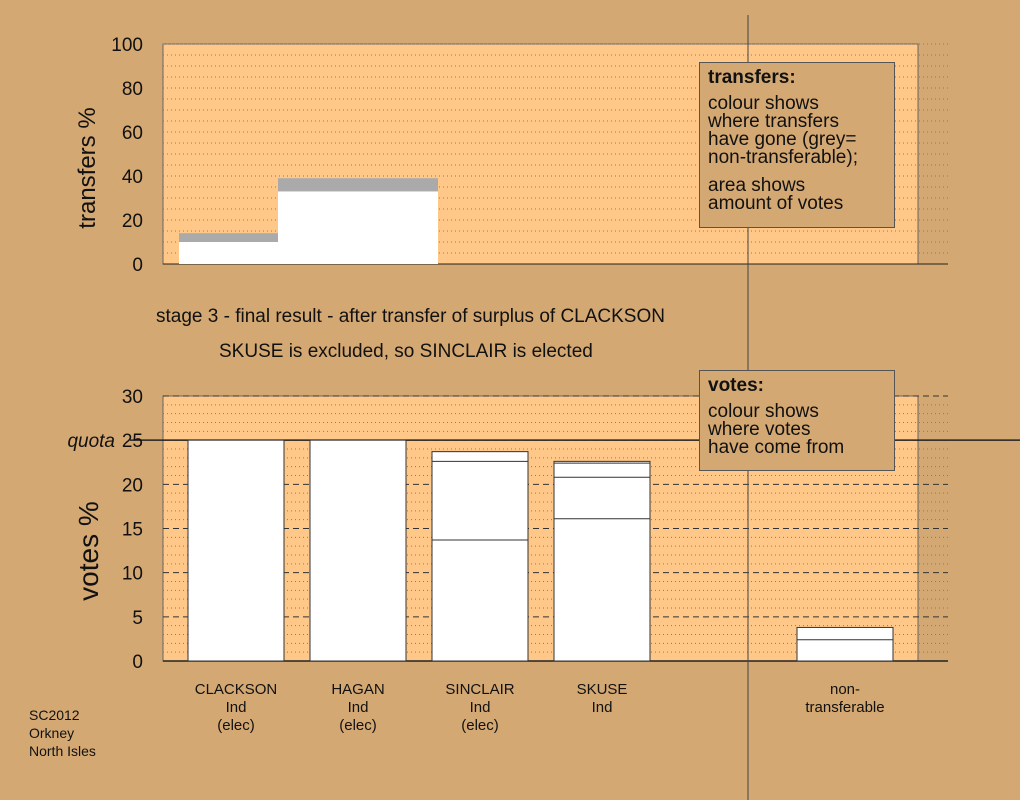  What do you see at coordinates (52, 733) in the screenshot?
I see `footer-line: Orkney` at bounding box center [52, 733].